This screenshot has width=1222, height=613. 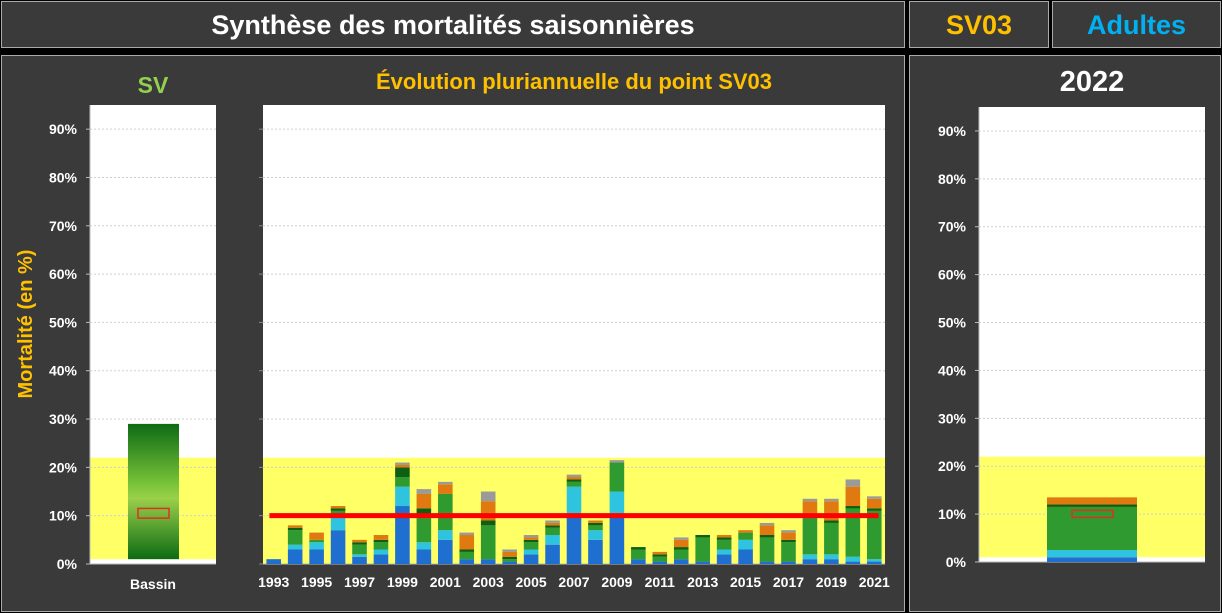 What do you see at coordinates (831, 582) in the screenshot?
I see `x-tick-label: 2019` at bounding box center [831, 582].